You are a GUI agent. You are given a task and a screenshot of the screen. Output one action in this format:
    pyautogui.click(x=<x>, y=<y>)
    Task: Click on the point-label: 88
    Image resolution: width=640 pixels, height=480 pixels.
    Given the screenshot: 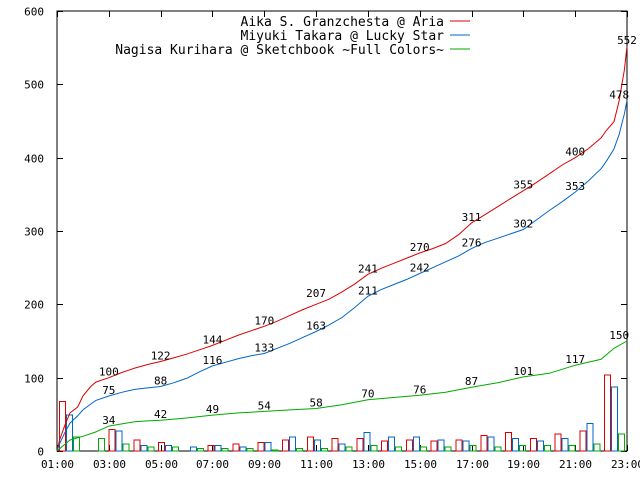 What is the action you would take?
    pyautogui.click(x=160, y=380)
    